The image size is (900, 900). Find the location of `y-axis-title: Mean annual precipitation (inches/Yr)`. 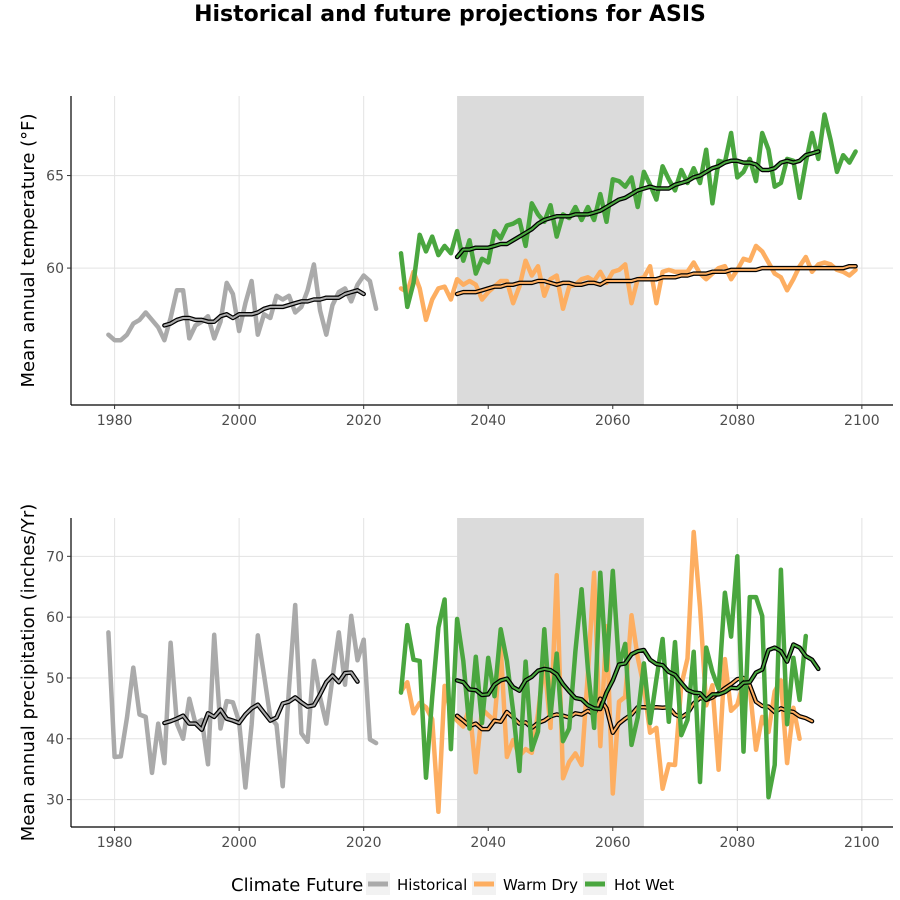

y-axis-title: Mean annual precipitation (inches/Yr) is located at coordinates (28, 673).